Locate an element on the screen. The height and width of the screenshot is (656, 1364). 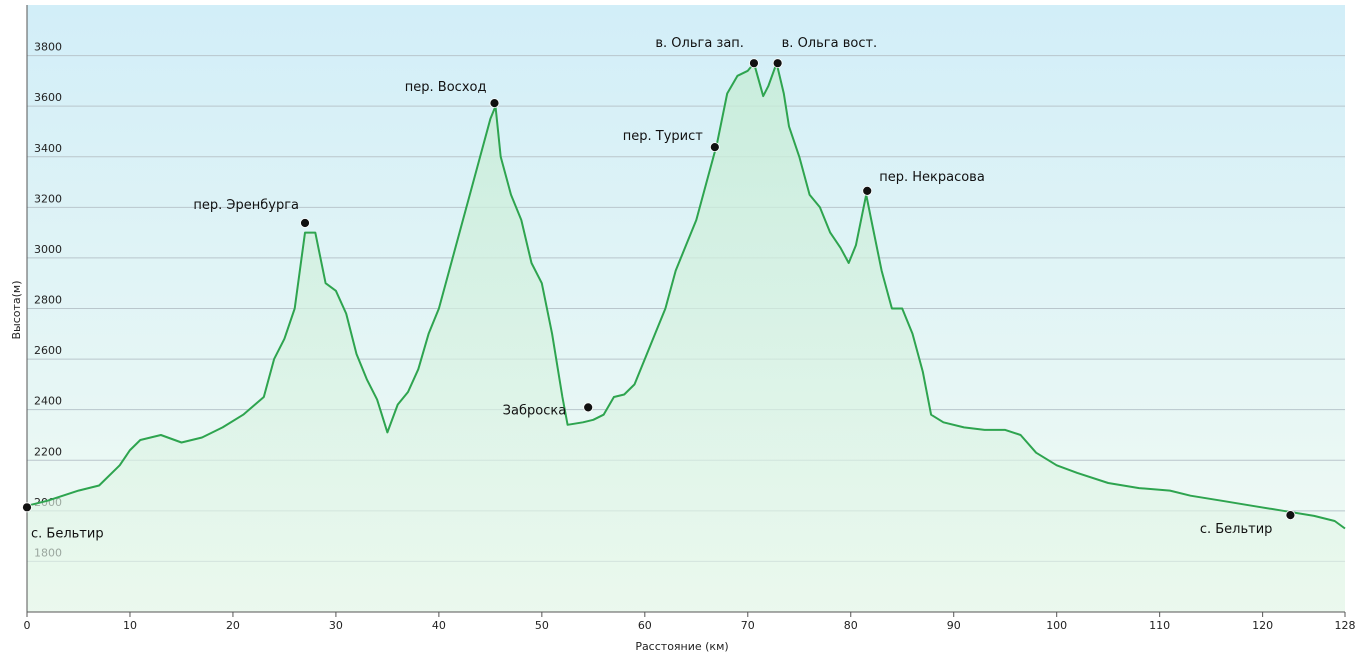
x-tick-label: 100 is located at coordinates (1056, 625).